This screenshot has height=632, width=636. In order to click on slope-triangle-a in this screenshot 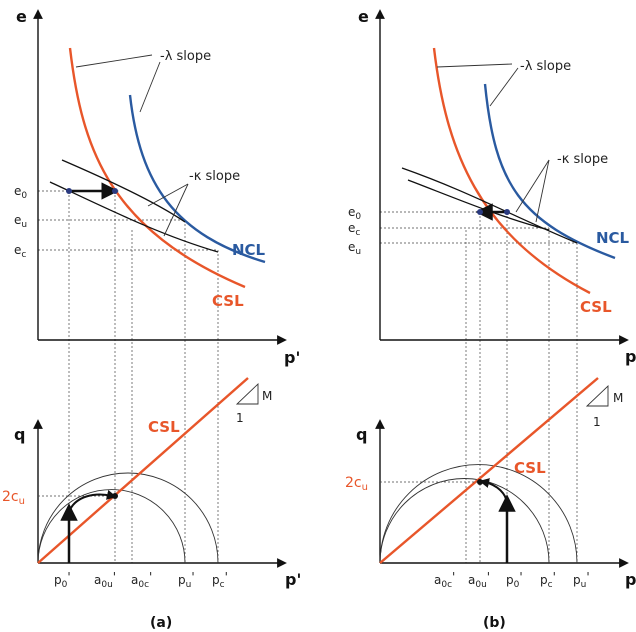, I will do `click(247, 393)`.